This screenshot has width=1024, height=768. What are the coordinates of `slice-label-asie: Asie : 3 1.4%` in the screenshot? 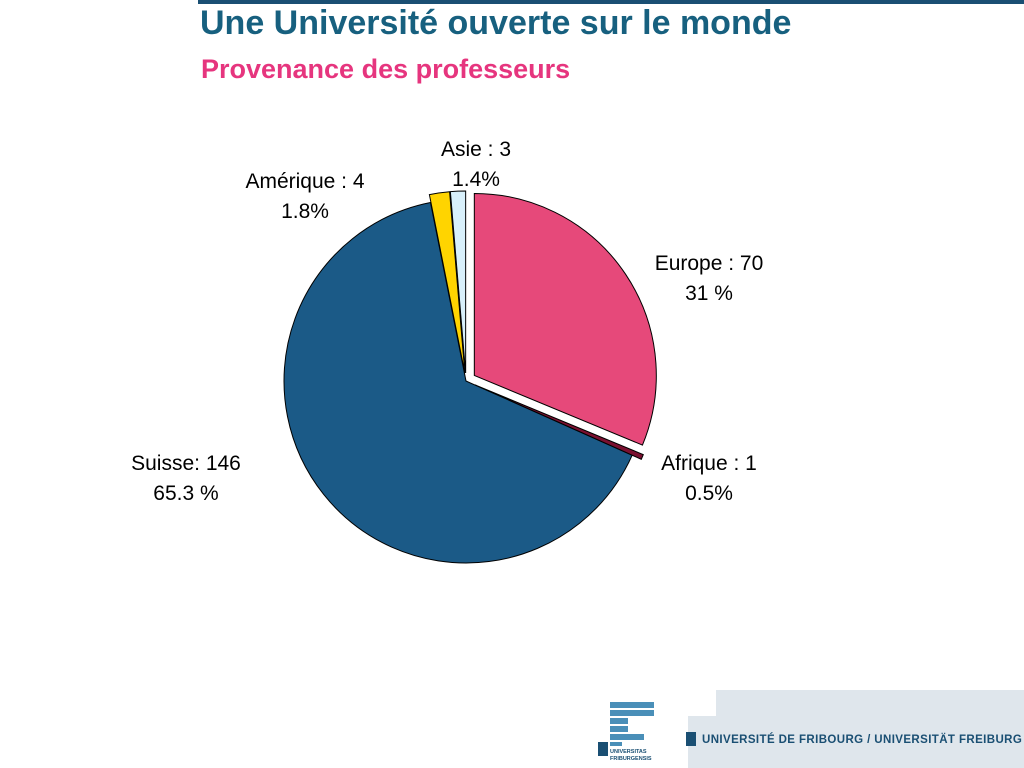 It's located at (476, 164).